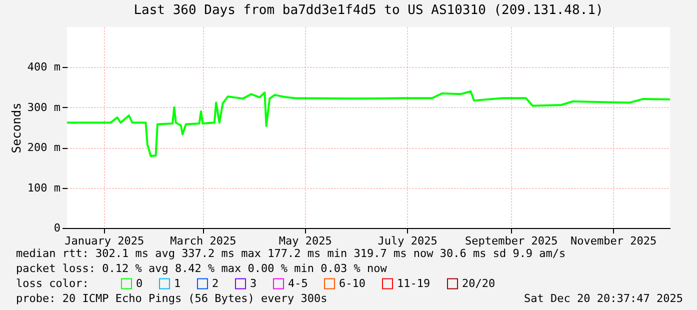 Image resolution: width=697 pixels, height=310 pixels. I want to click on text: median rtt: 302.1 ms avg 337.2 ms max 177.2 ms min 319.7 ms now 30.6 ms sd 9.9 am/s, so click(291, 253).